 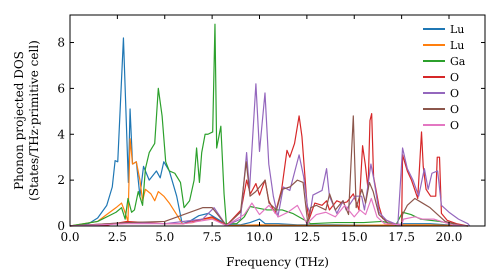 I want to click on y-tick-label: 6, so click(x=61, y=88).